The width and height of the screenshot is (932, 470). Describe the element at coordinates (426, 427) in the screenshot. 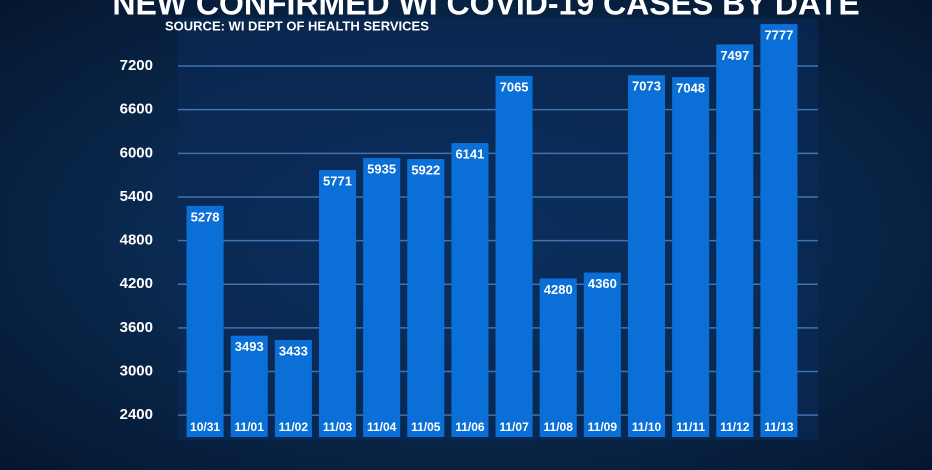

I see `x-tick-label: 11/05` at that location.